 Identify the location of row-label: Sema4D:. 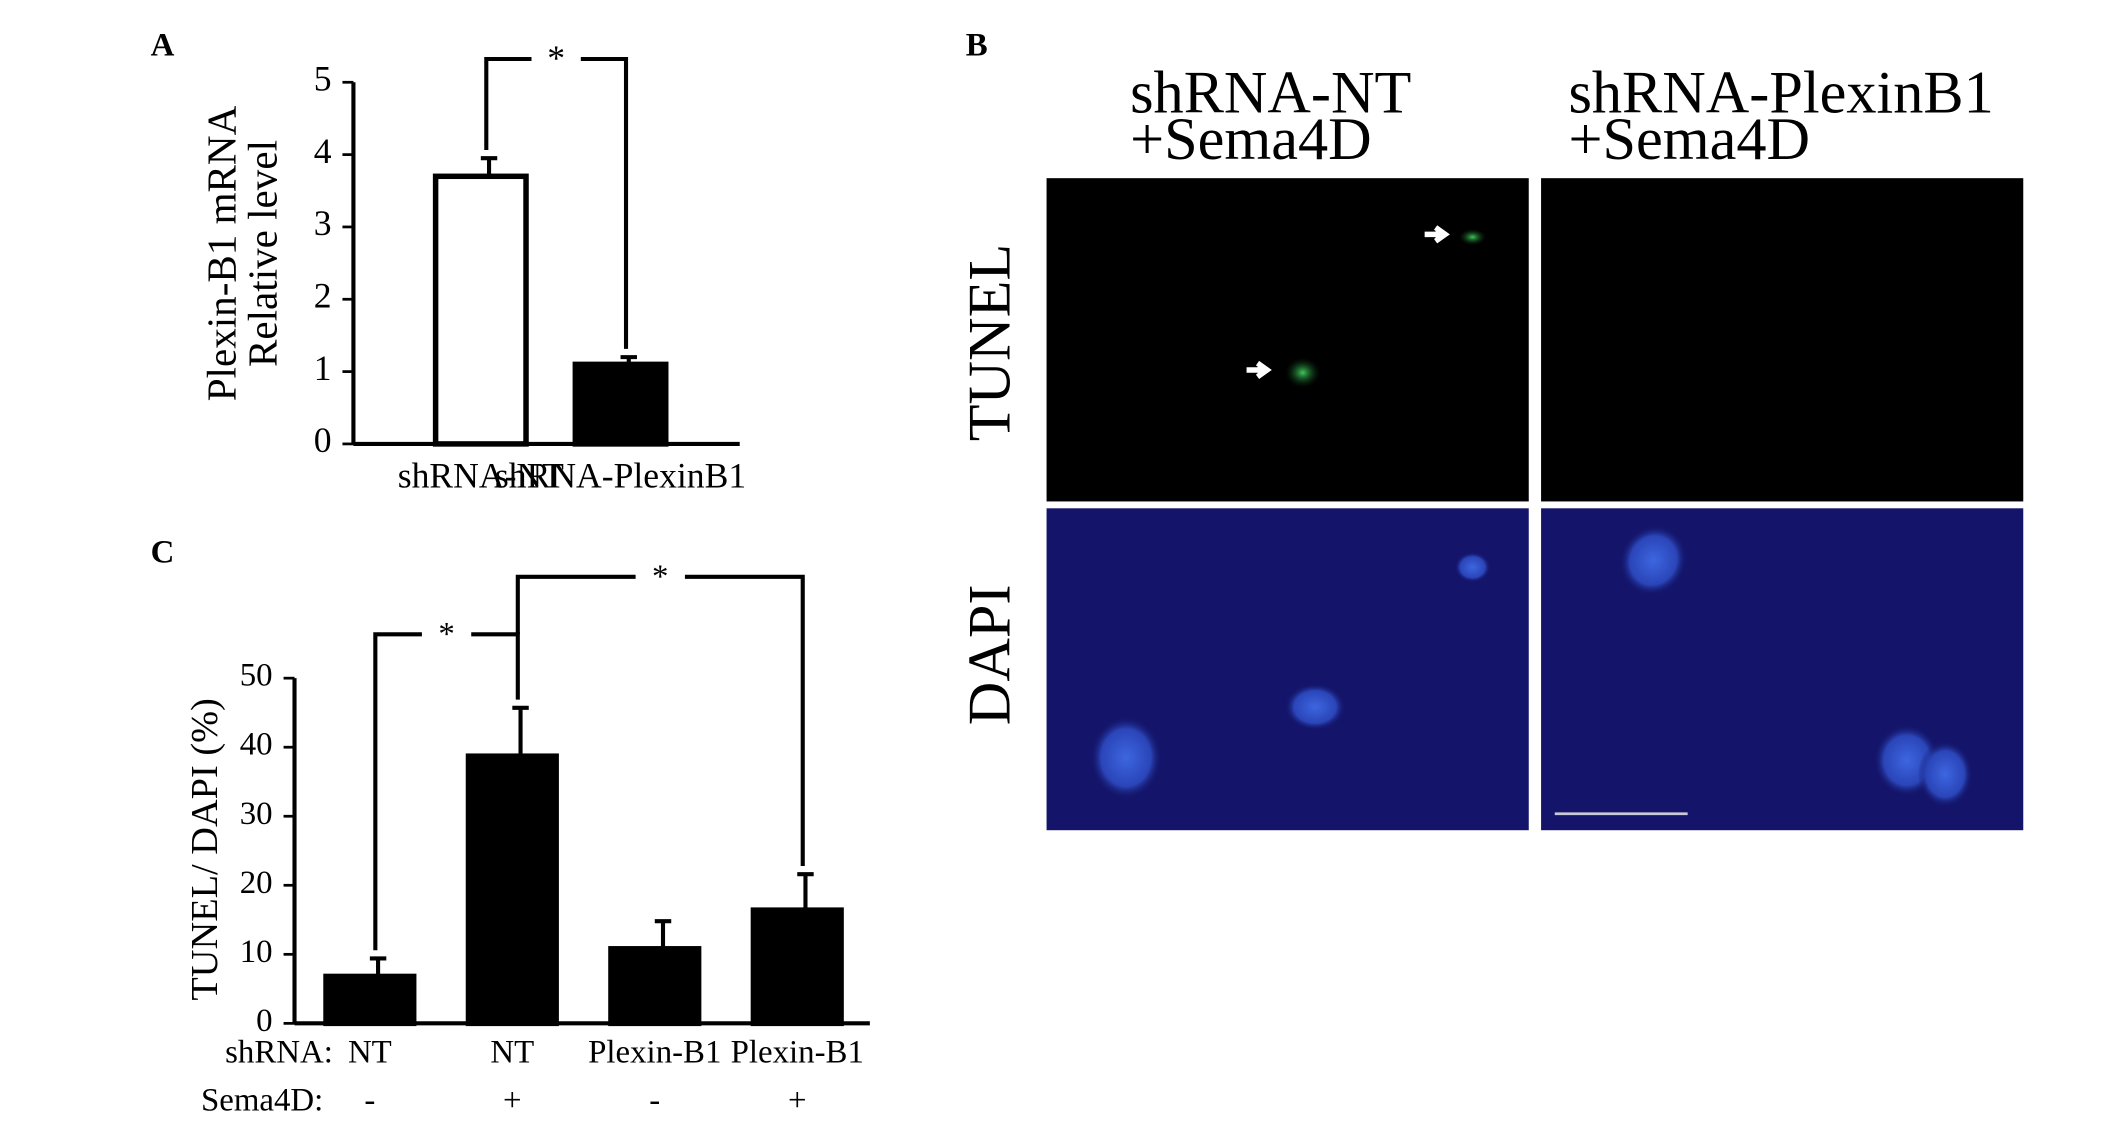
(262, 1100).